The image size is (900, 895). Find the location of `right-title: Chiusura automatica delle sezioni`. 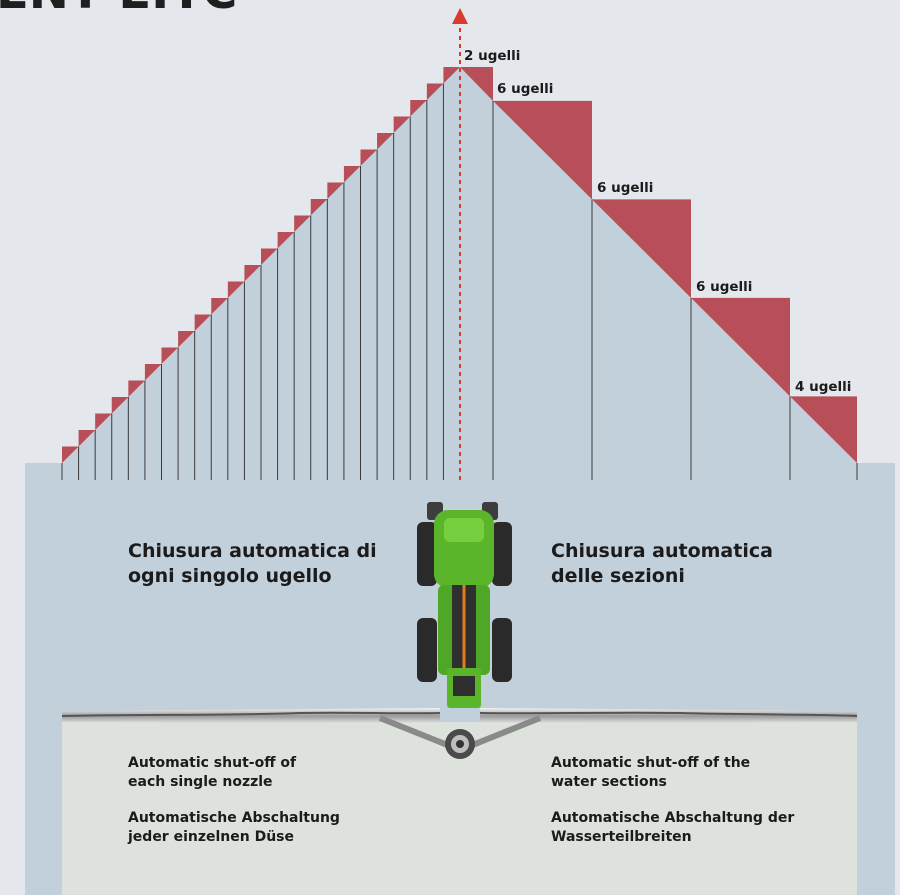

right-title: Chiusura automatica delle sezioni is located at coordinates (662, 563).